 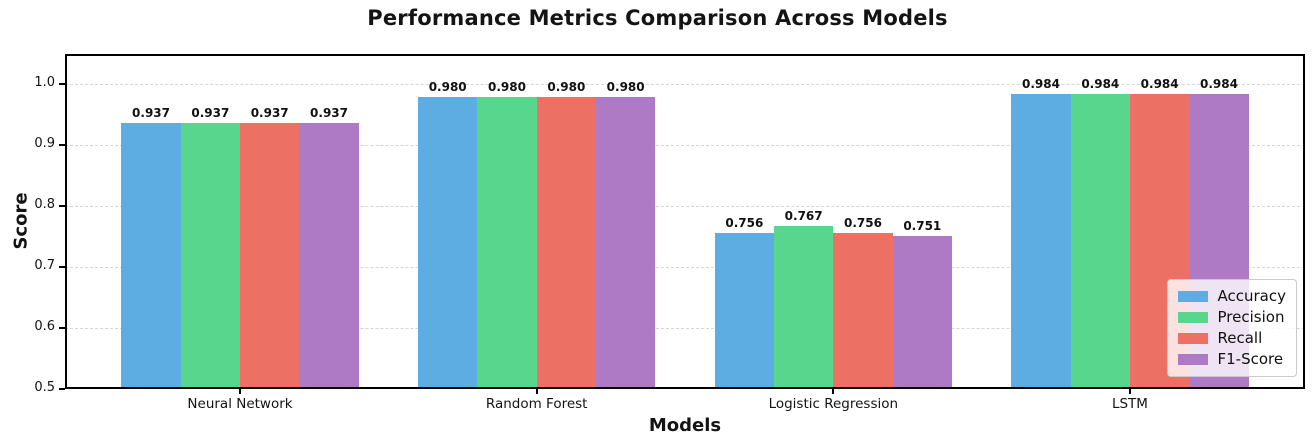 I want to click on legend: Accuracy Precision Recall F1-Score, so click(x=1231, y=328).